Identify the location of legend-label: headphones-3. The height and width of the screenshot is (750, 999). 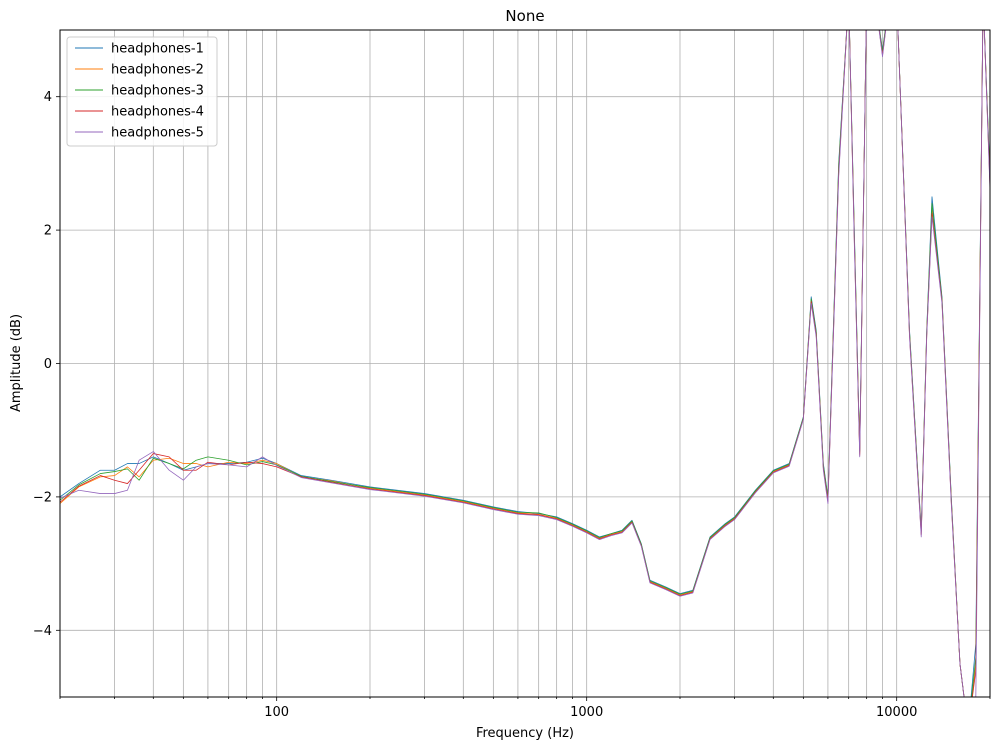
(157, 91).